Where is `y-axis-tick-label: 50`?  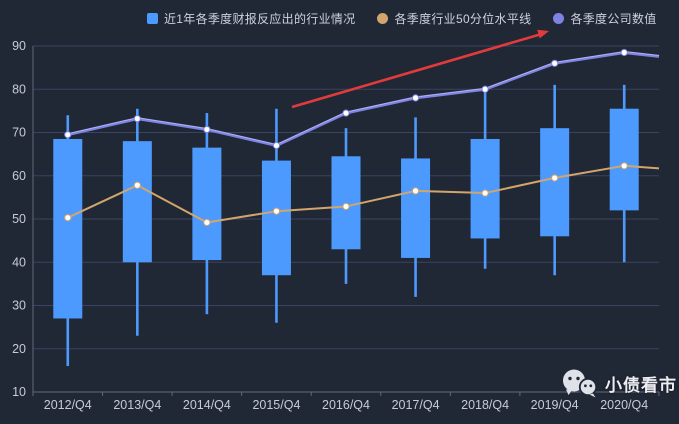 y-axis-tick-label: 50 is located at coordinates (19, 219).